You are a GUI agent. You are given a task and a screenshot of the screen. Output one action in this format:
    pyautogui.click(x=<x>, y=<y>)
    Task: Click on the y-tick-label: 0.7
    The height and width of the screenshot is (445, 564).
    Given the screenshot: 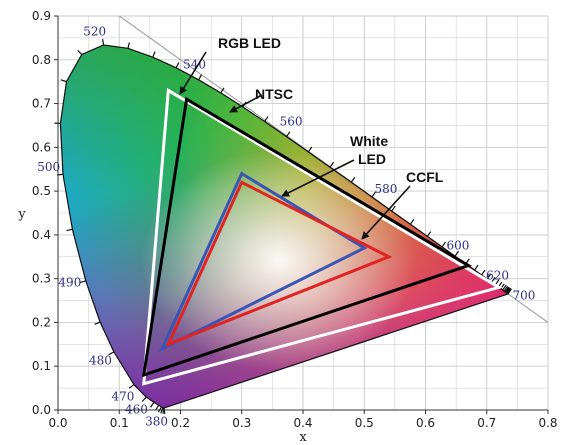 What is the action you would take?
    pyautogui.click(x=41, y=104)
    